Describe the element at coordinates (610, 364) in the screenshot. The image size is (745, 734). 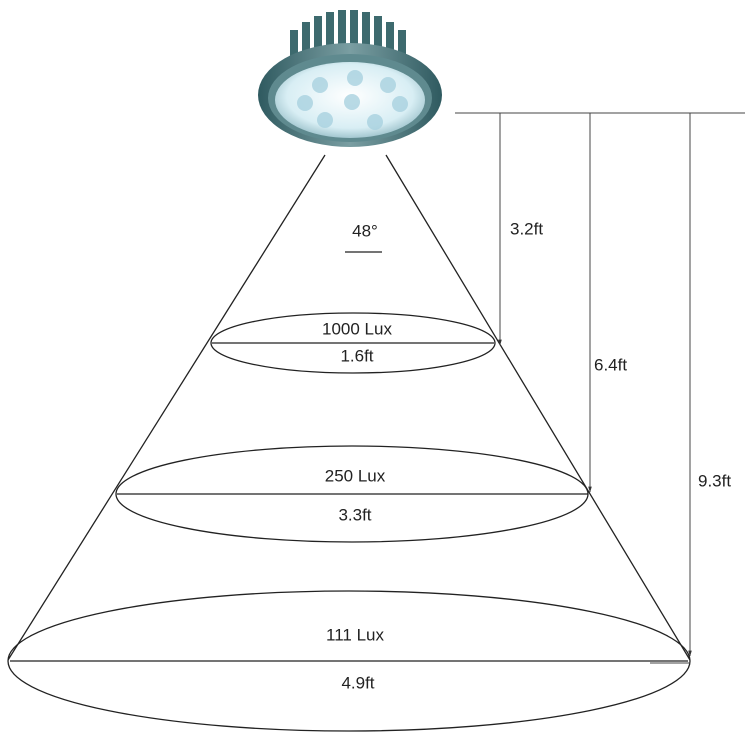
I see `distance-label: 6.4ft` at that location.